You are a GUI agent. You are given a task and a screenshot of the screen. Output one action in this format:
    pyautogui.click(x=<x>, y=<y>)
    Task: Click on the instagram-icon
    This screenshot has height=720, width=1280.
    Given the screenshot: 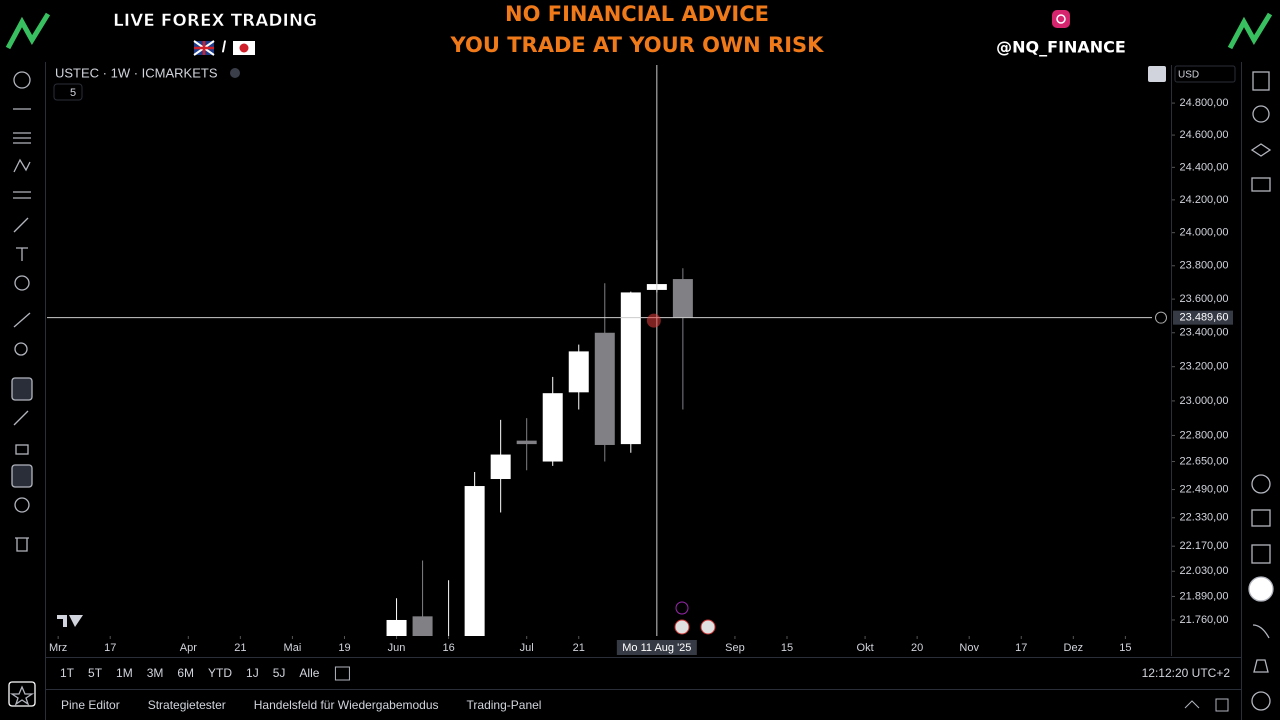 What is the action you would take?
    pyautogui.click(x=1061, y=19)
    